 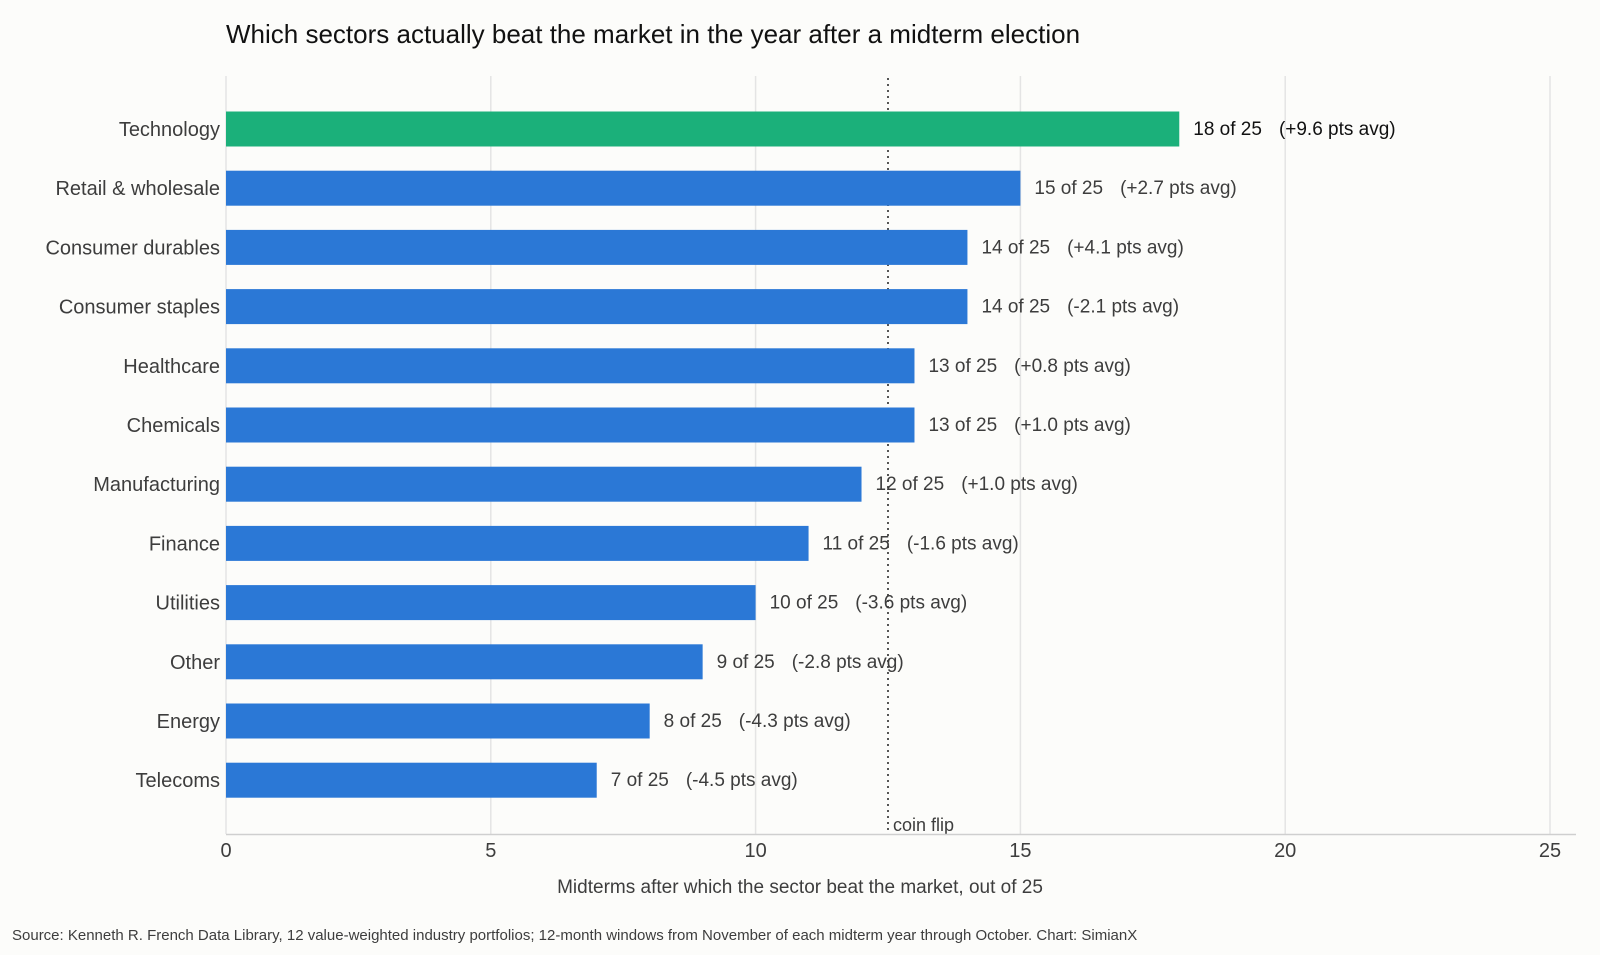 What do you see at coordinates (962, 425) in the screenshot?
I see `value-count-chemicals: 13 of 25` at bounding box center [962, 425].